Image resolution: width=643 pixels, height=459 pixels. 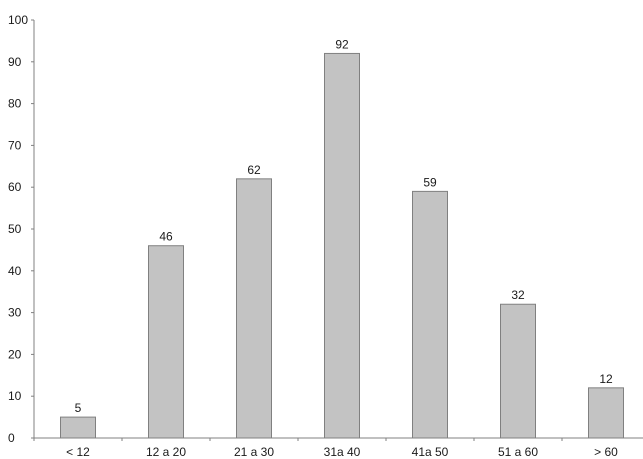 I want to click on y-tick-label: 30, so click(x=15, y=313).